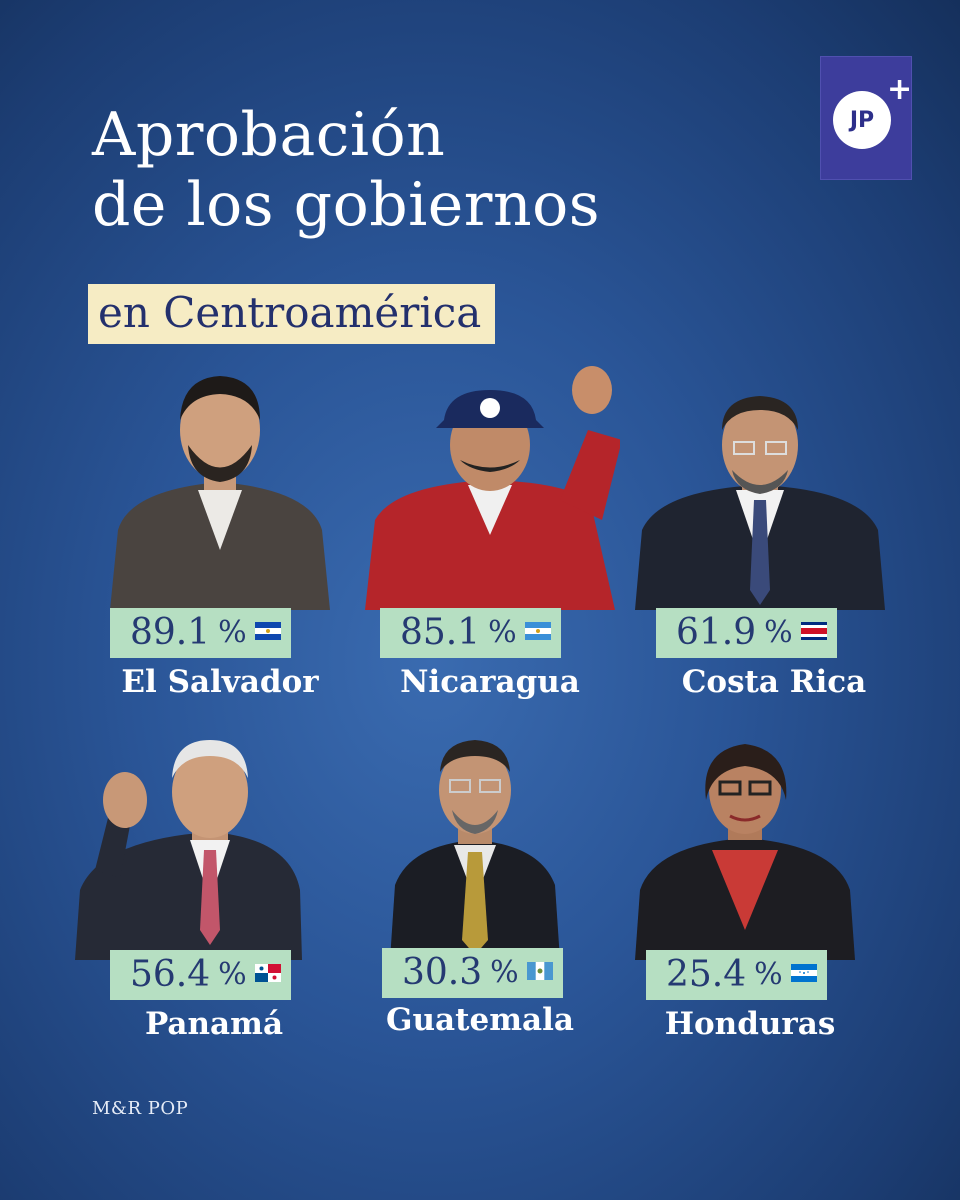 Image resolution: width=960 pixels, height=1200 pixels. I want to click on source-credit: M&R POP, so click(140, 1108).